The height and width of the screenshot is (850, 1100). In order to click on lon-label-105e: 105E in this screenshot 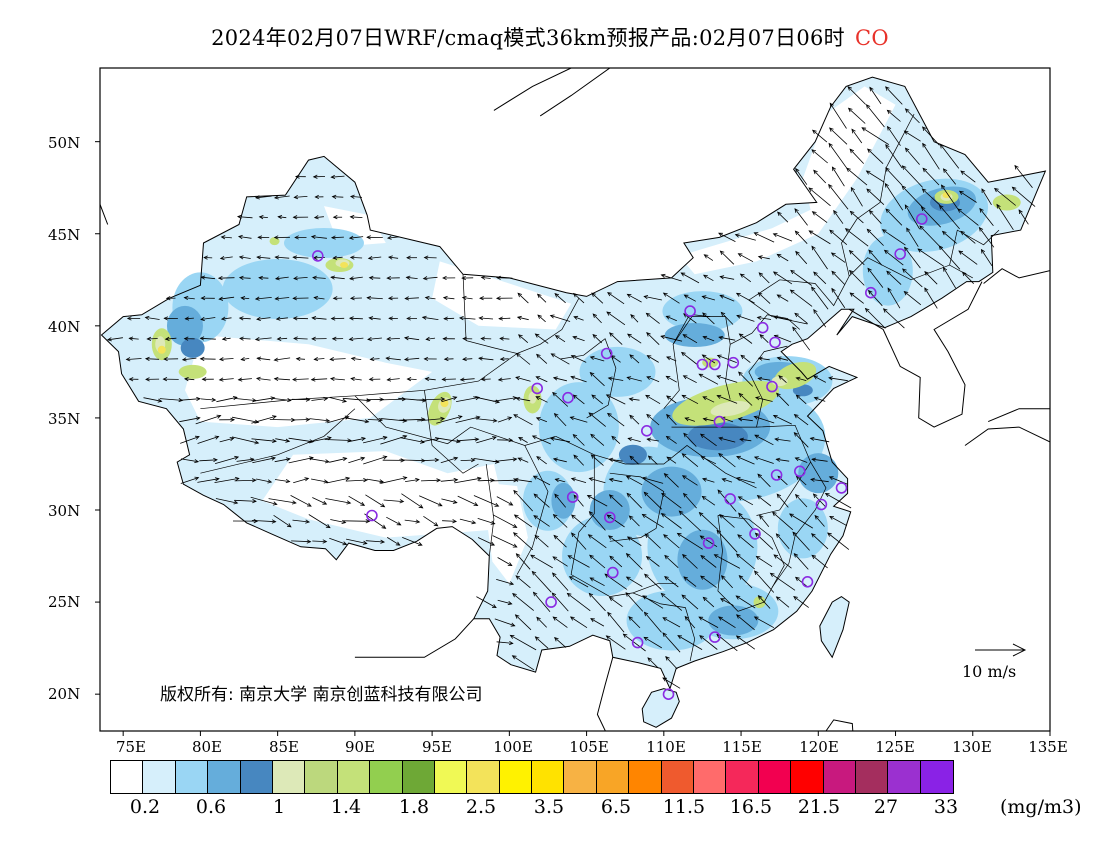, I will do `click(589, 747)`.